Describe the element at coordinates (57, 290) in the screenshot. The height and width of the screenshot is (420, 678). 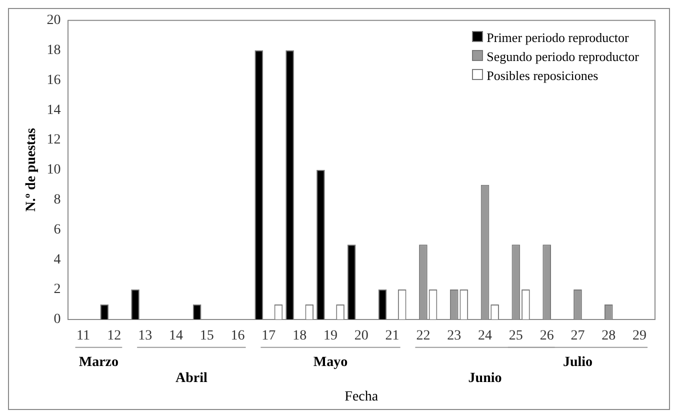
I see `y-tick-label: 2` at that location.